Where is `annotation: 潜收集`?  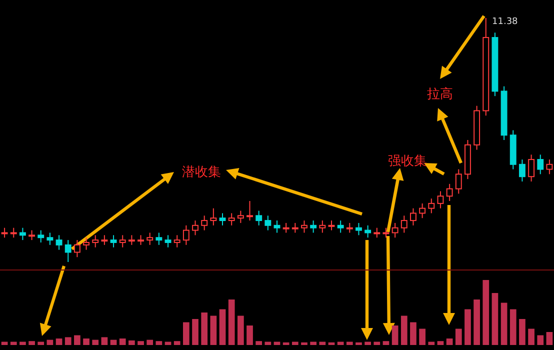 annotation: 潜收集 is located at coordinates (201, 172).